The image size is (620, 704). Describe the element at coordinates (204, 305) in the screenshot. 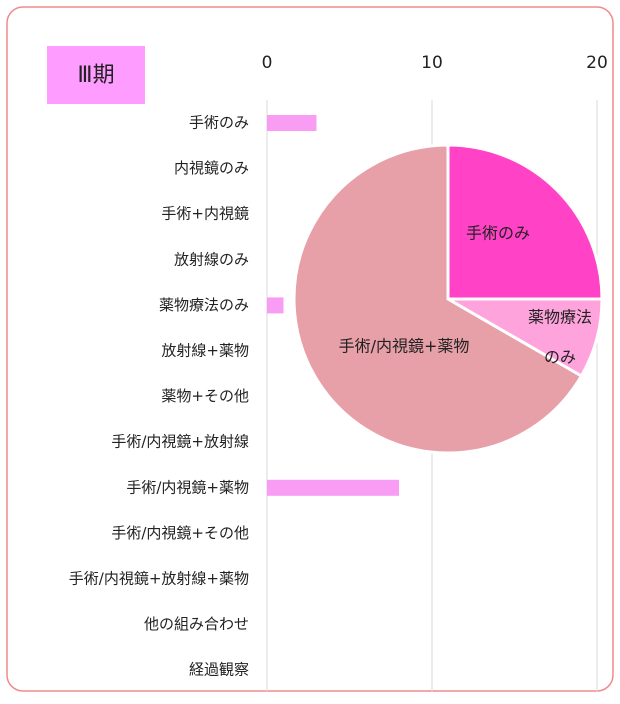

I see `y-tick-label: 薬物療法のみ` at that location.